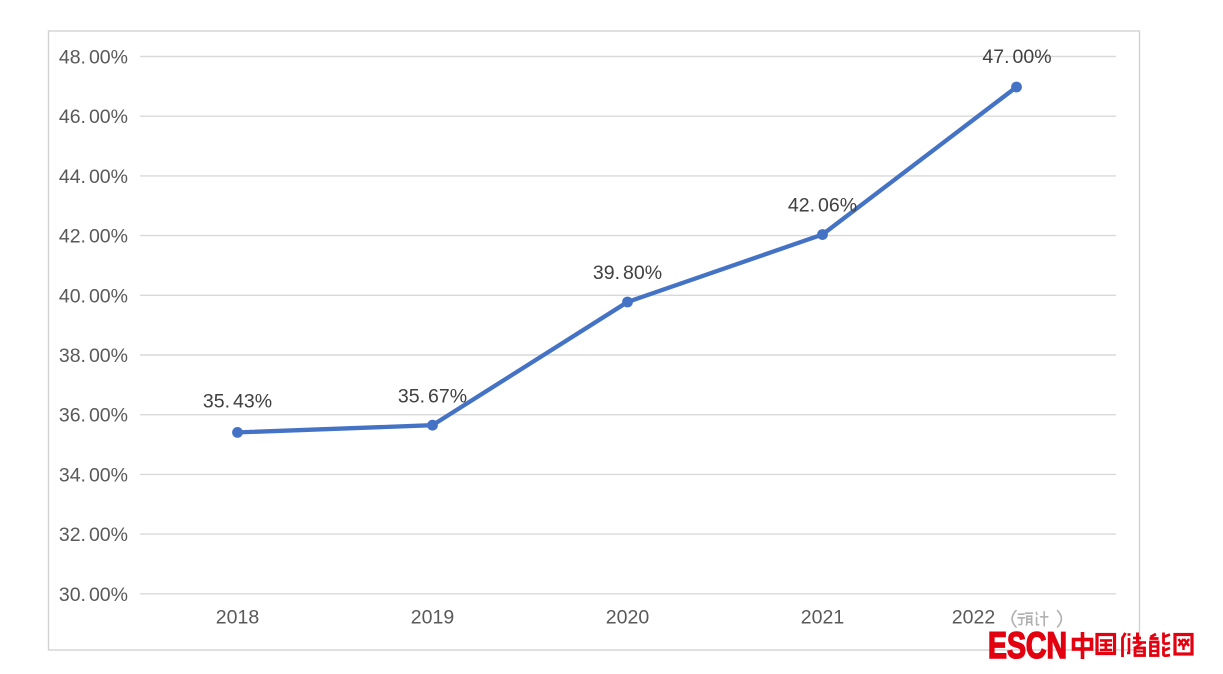 Image resolution: width=1223 pixels, height=674 pixels. Describe the element at coordinates (822, 618) in the screenshot. I see `svg-text: 2021` at that location.